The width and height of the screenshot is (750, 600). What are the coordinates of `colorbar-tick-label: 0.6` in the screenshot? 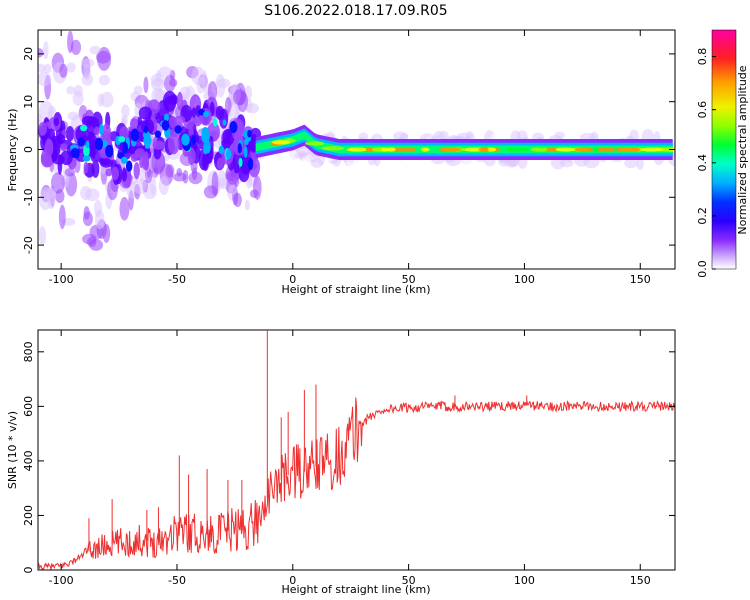 It's located at (702, 110).